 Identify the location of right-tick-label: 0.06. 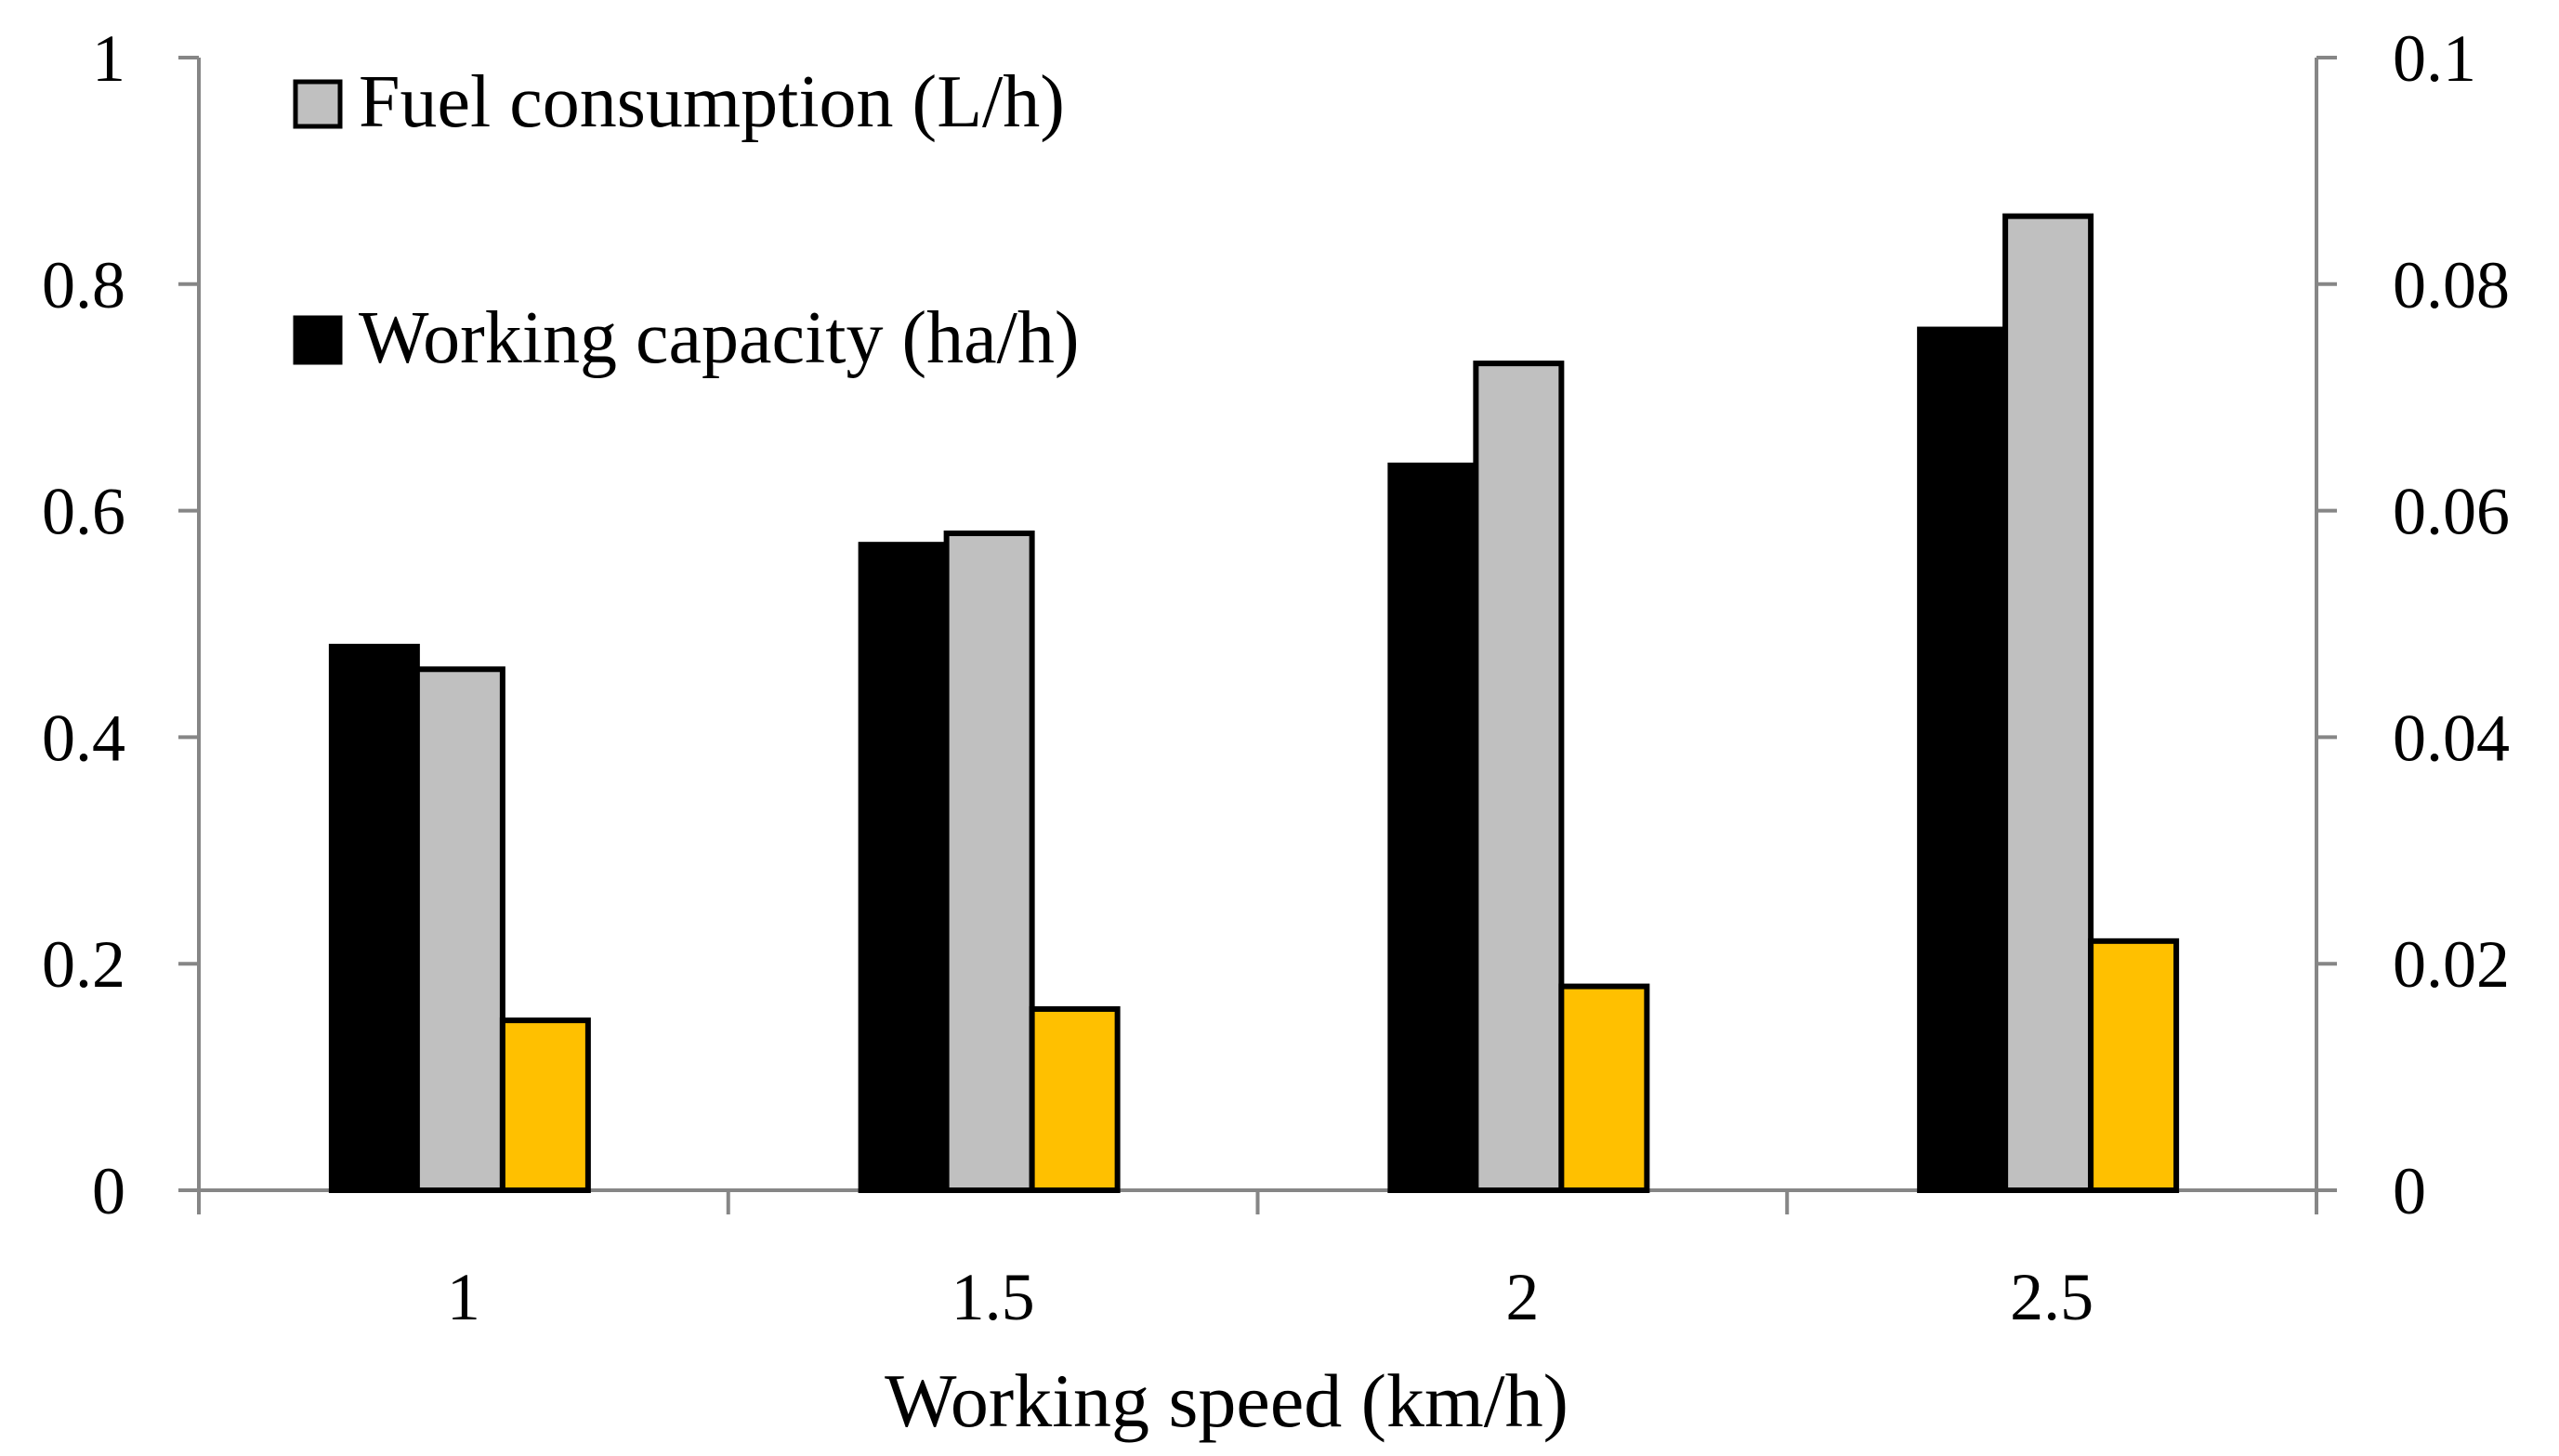
(2451, 512).